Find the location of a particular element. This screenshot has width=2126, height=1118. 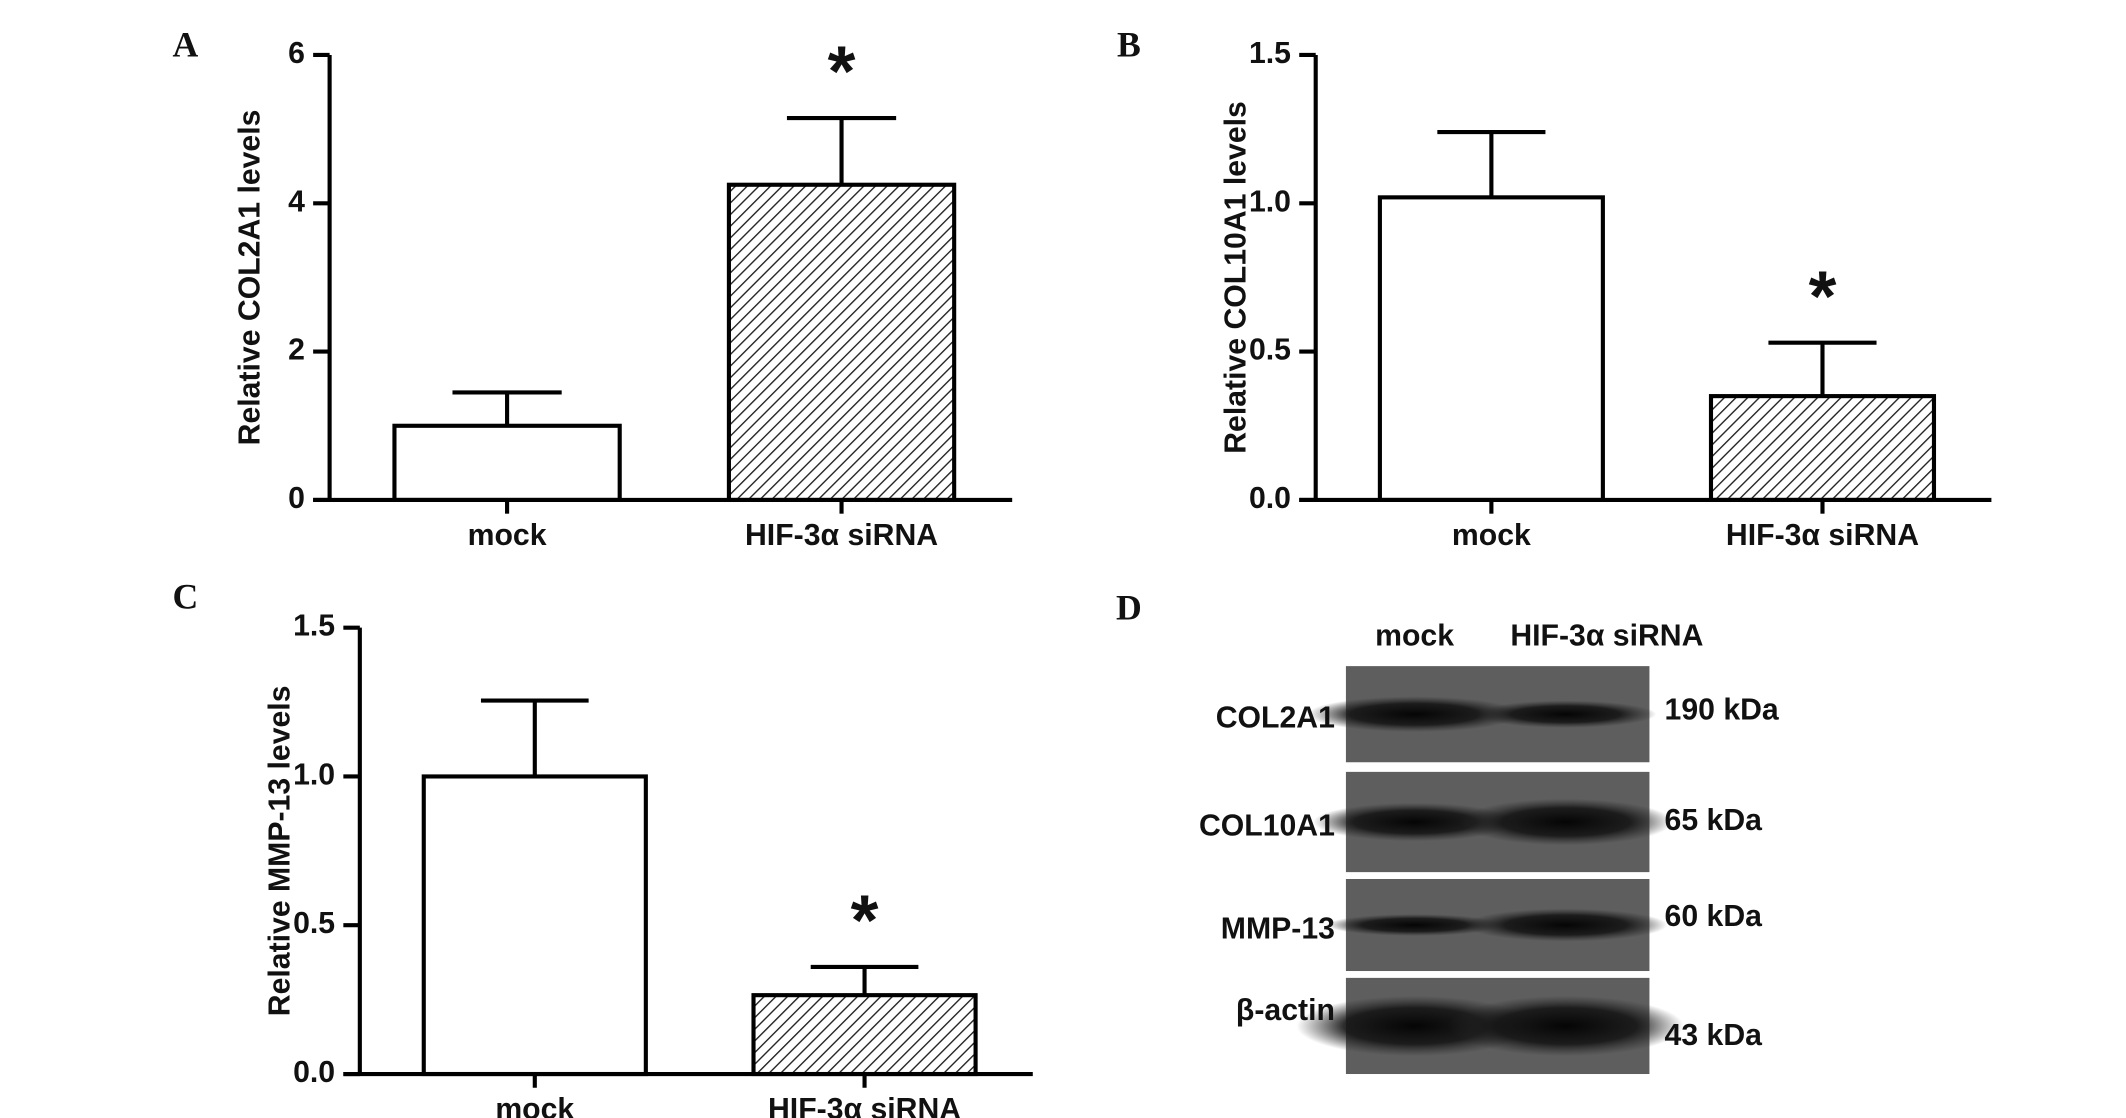

size-label: 60 kDa is located at coordinates (1714, 916).